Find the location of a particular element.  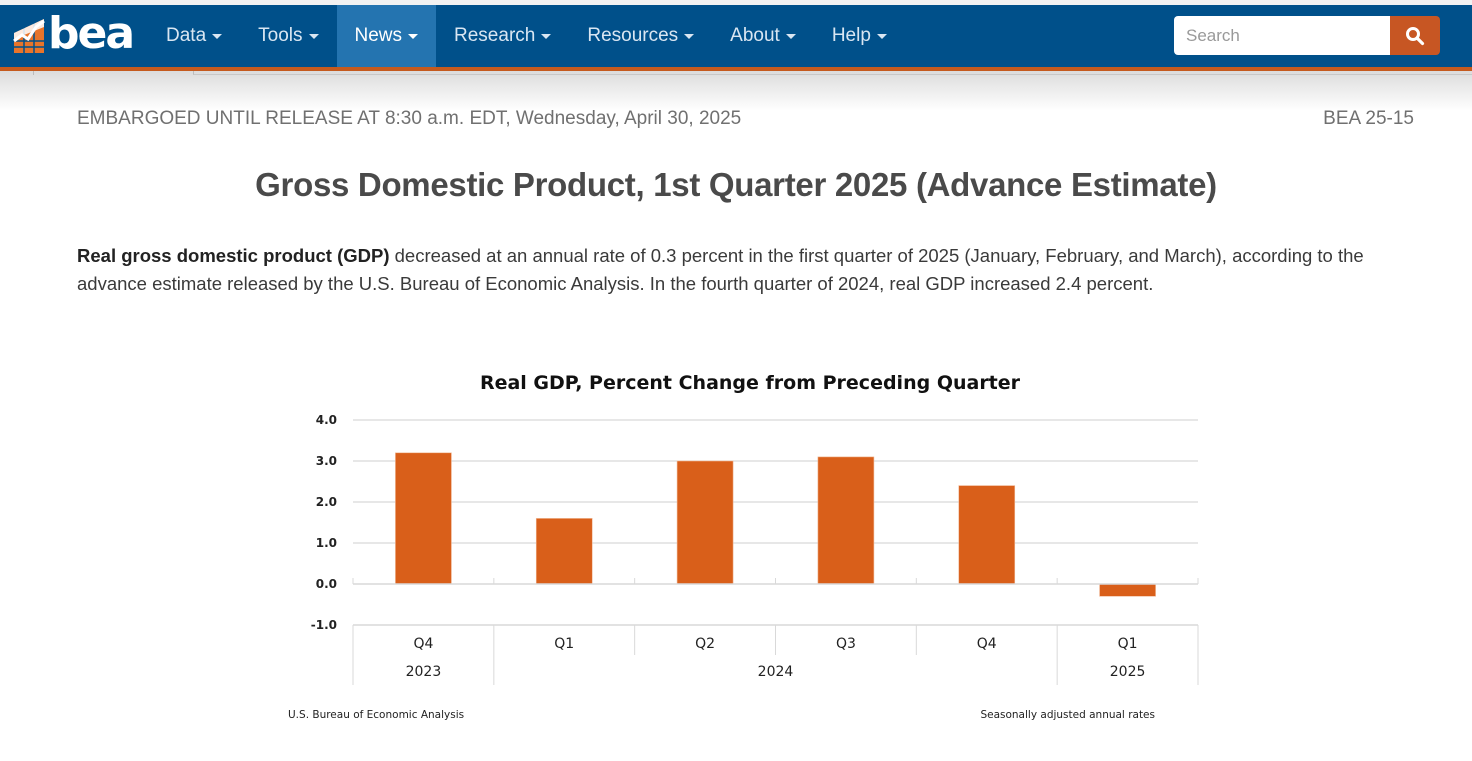

nav-about-label: About is located at coordinates (755, 35).